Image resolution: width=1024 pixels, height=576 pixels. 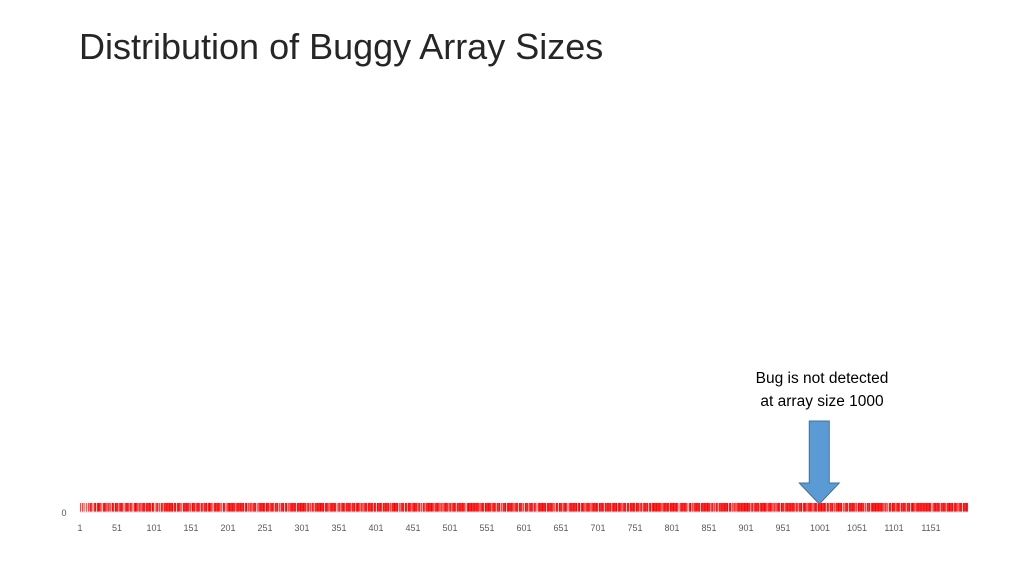 I want to click on down-arrow-icon, so click(x=819, y=462).